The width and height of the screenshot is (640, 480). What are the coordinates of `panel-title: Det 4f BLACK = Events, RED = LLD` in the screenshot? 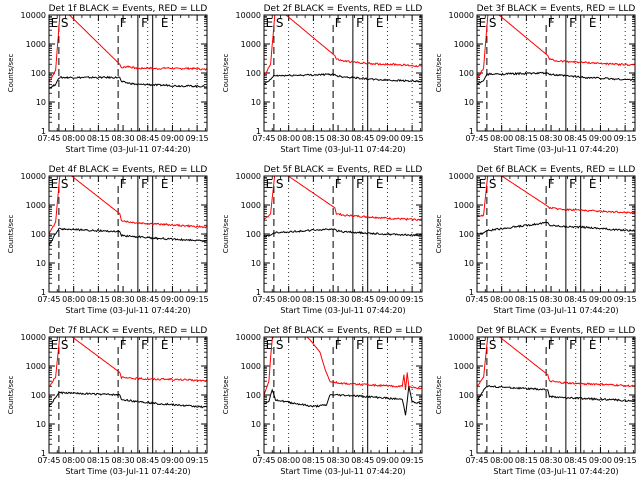 It's located at (128, 170).